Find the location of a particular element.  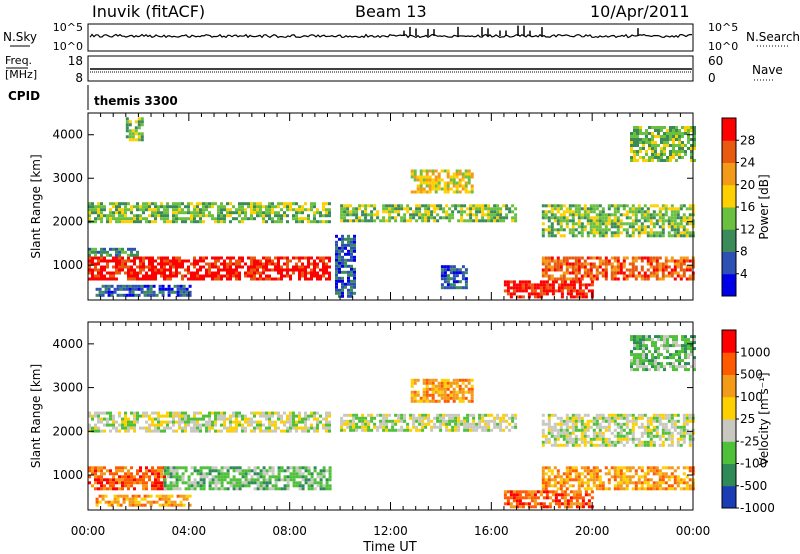

colorbar-label: Velocity [m s⁻¹] is located at coordinates (764, 418).